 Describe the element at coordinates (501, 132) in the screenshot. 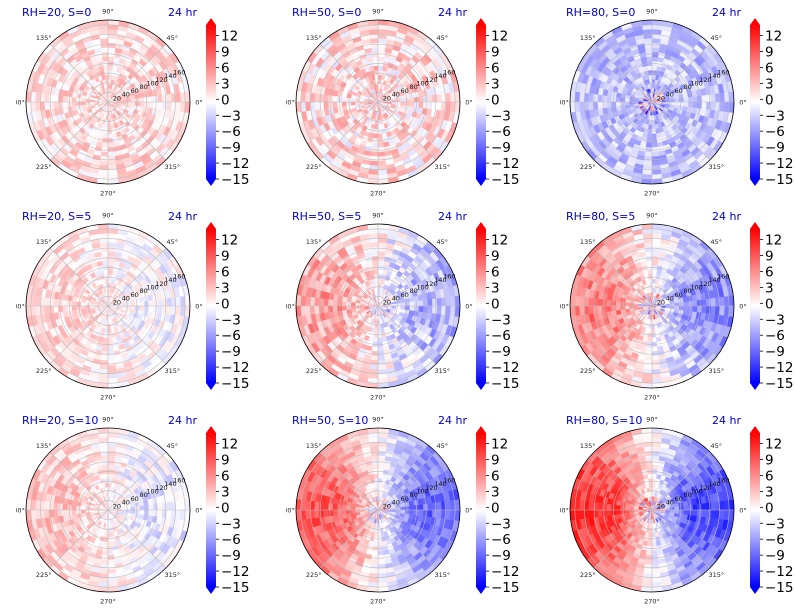

I see `colorbar-tick-label: −6` at that location.